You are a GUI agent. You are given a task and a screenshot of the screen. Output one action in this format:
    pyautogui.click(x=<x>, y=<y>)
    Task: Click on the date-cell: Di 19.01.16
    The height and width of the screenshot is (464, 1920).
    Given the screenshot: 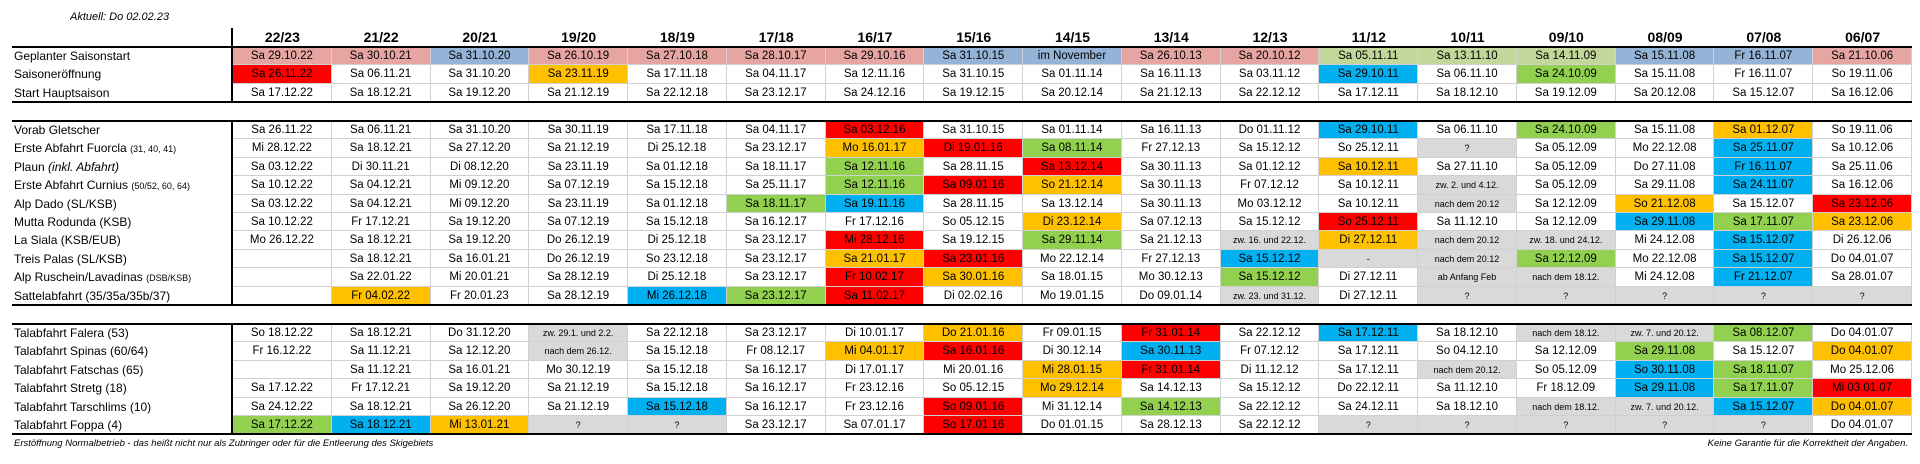 What is the action you would take?
    pyautogui.click(x=974, y=148)
    